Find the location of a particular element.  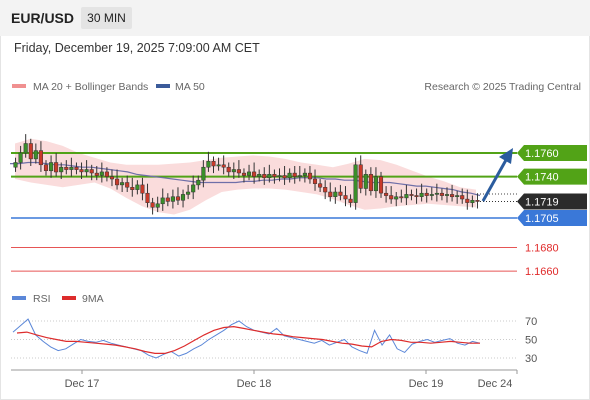

interval-button: 30 MIN is located at coordinates (106, 18).